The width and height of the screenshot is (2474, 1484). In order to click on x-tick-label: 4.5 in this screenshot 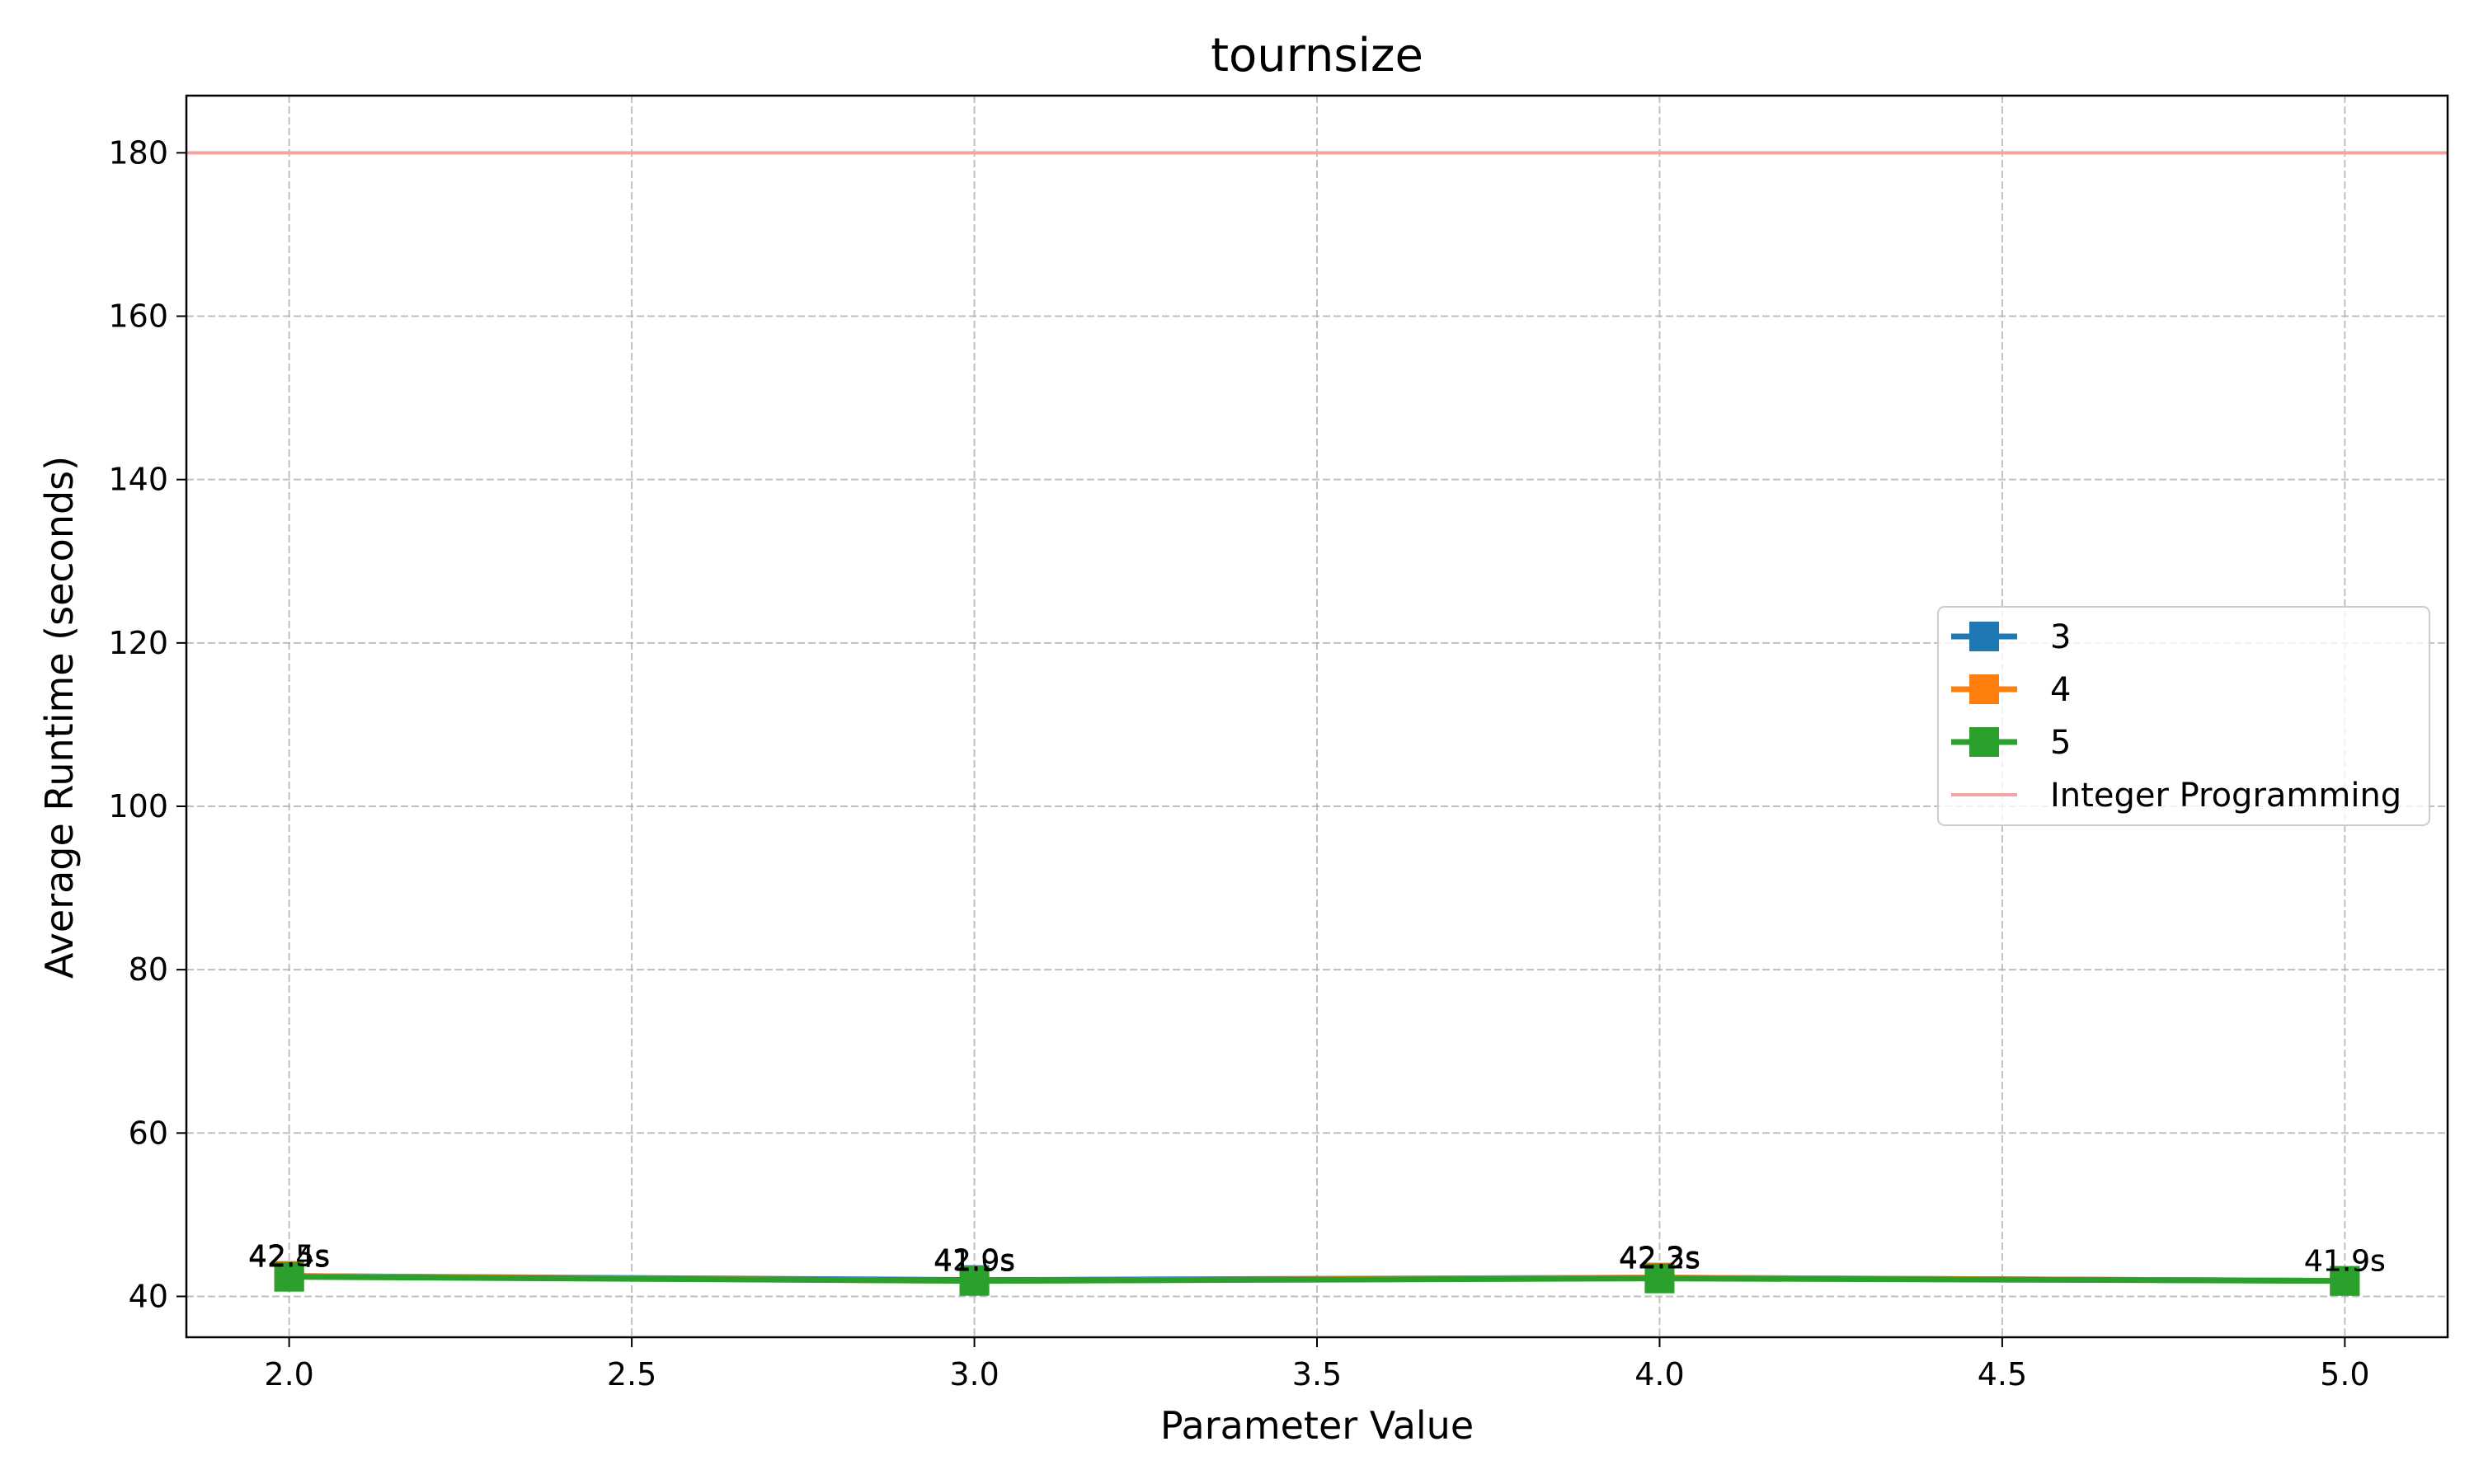, I will do `click(2002, 1374)`.